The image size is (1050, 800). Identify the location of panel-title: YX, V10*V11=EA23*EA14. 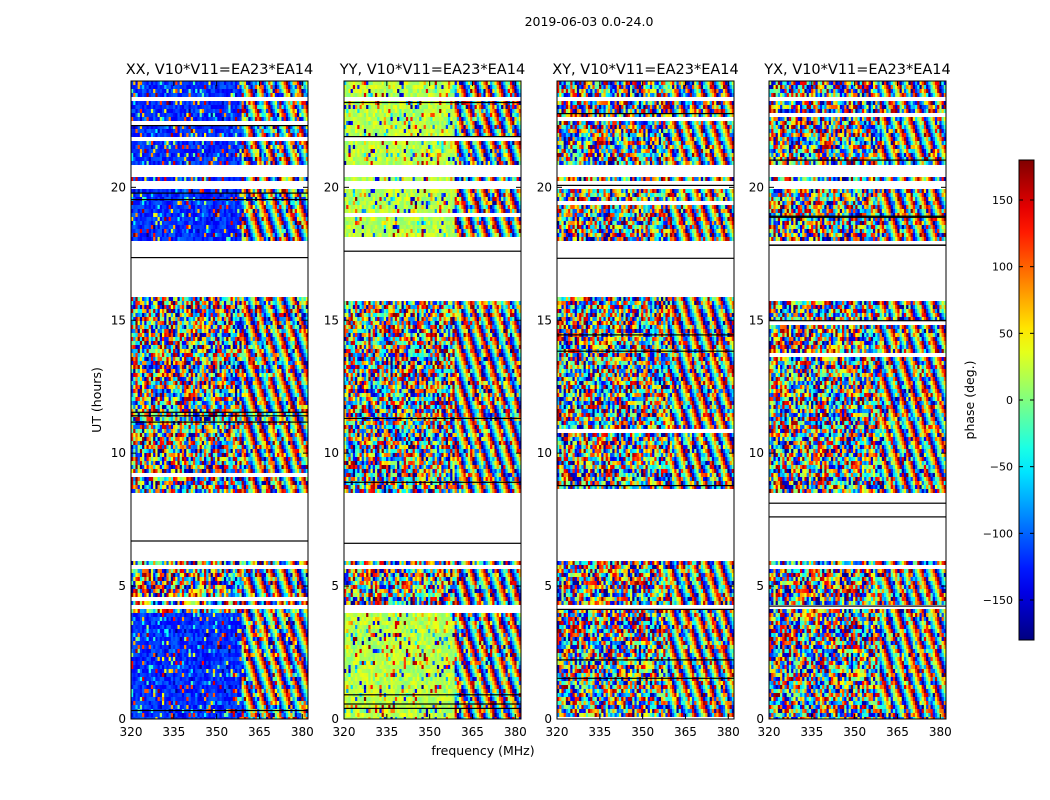
(856, 70).